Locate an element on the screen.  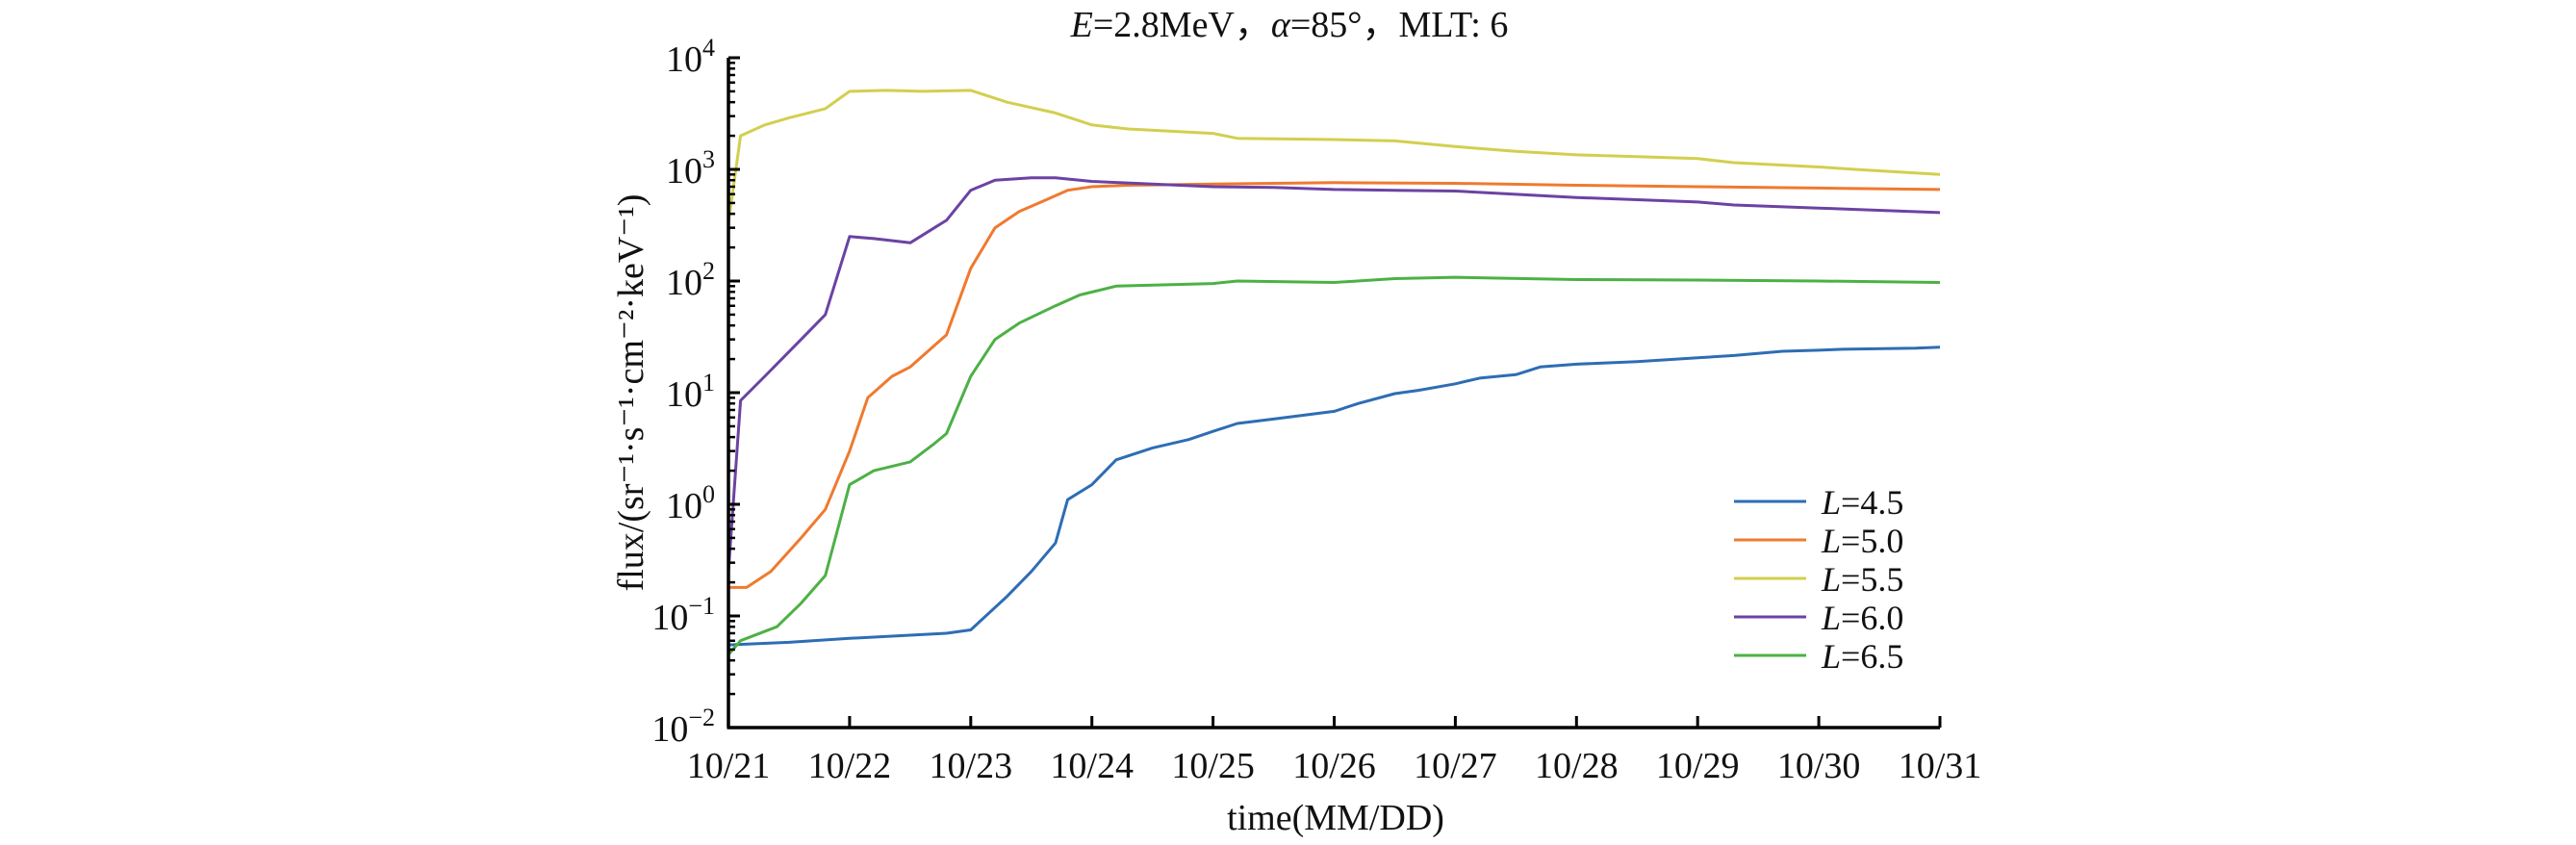
x-tick-label: 10/23 is located at coordinates (971, 766).